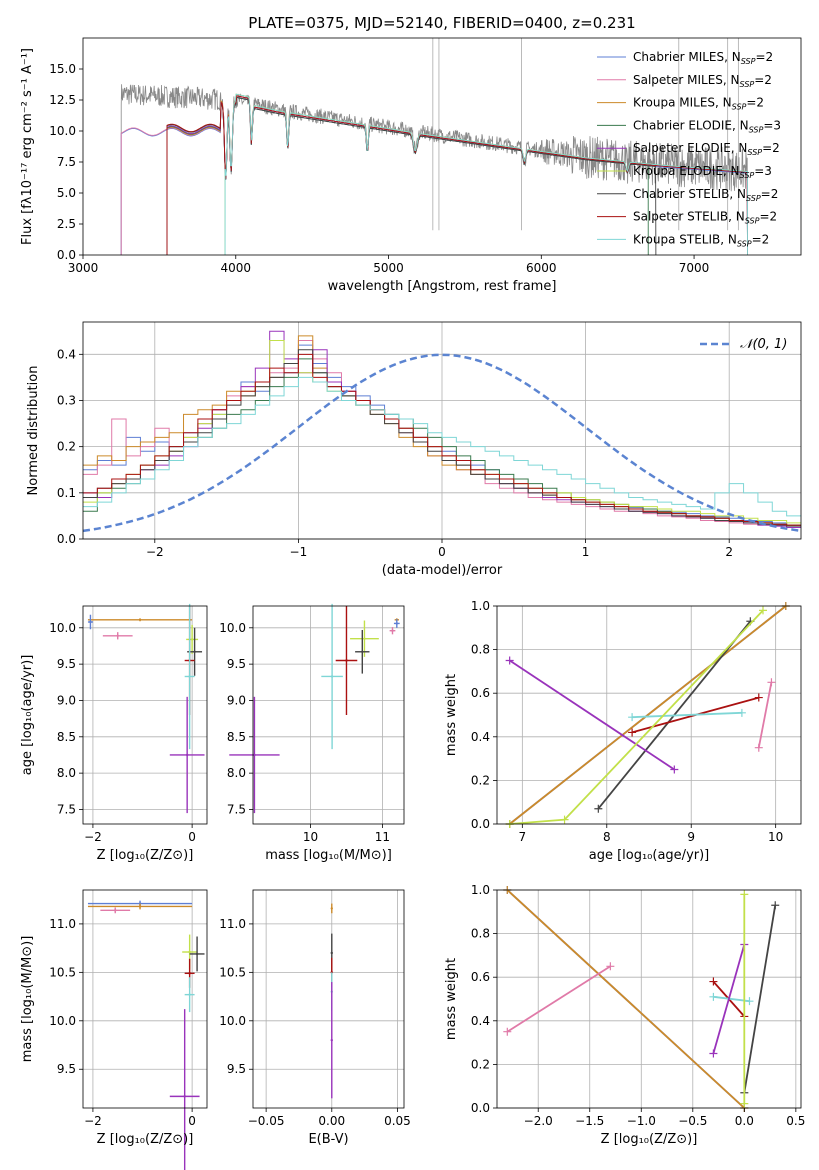  I want to click on legend-label-normal: 𝒩(0, 1), so click(763, 344).